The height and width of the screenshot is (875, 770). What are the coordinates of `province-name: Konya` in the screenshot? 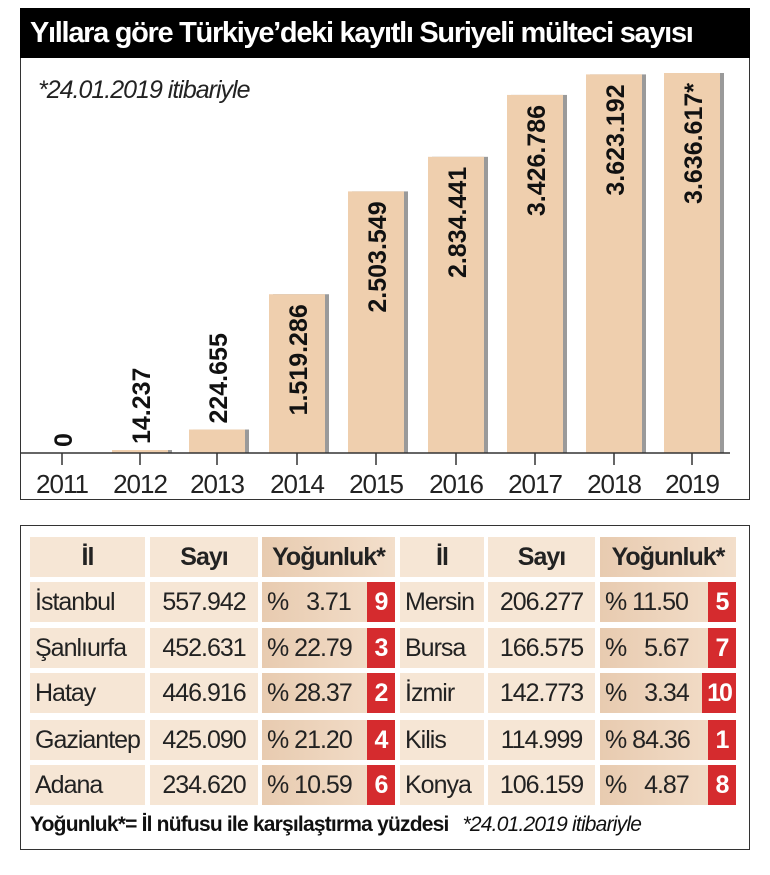 It's located at (442, 785).